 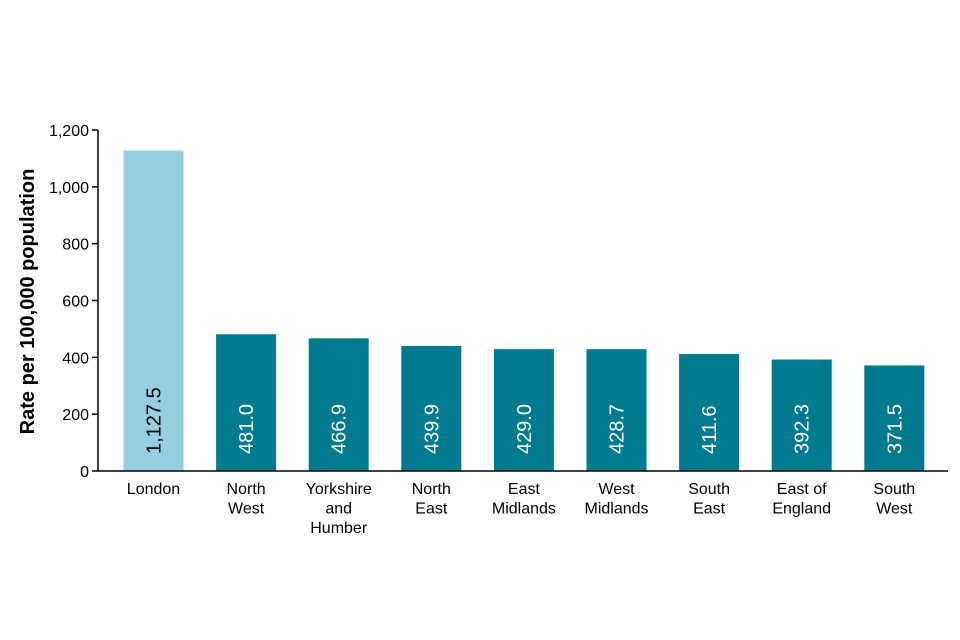 I want to click on y-tick-label: 1,000, so click(x=69, y=188).